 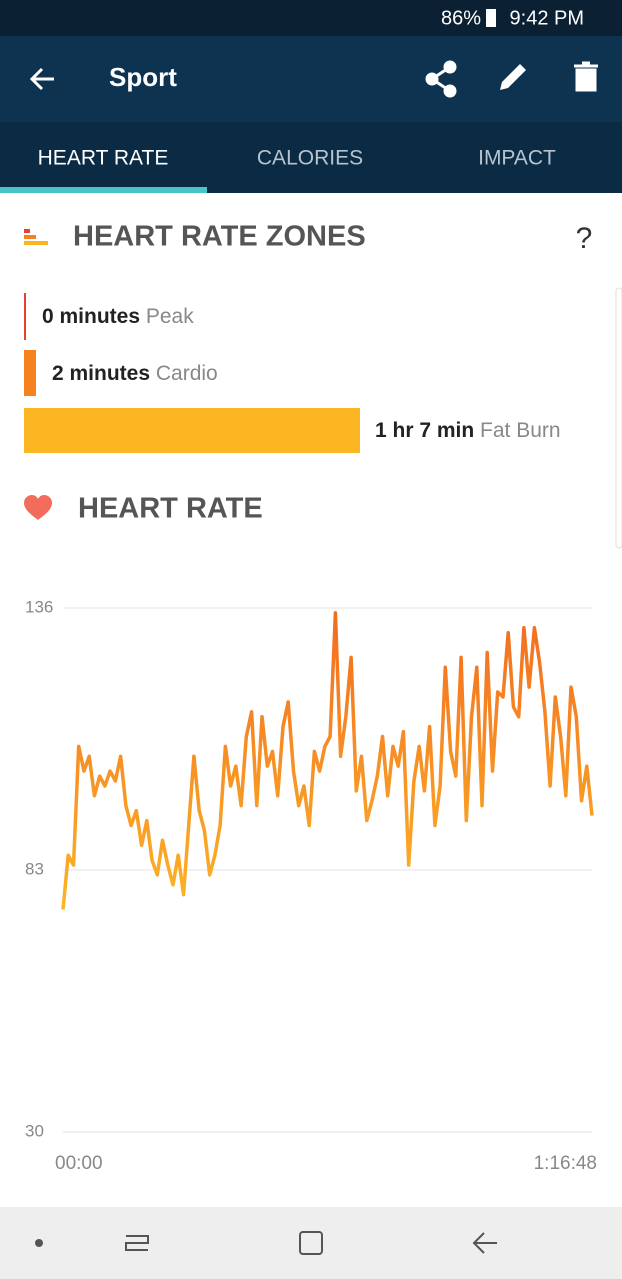 What do you see at coordinates (143, 77) in the screenshot?
I see `title: Sport` at bounding box center [143, 77].